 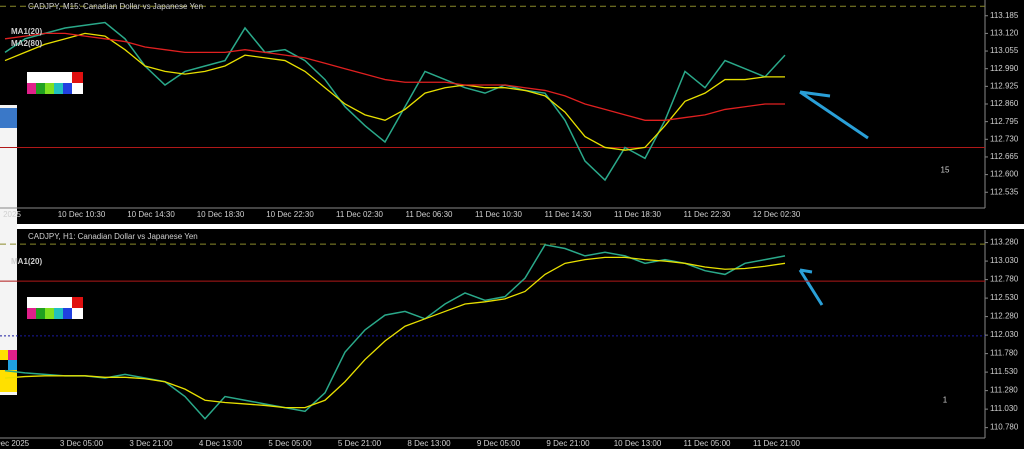 I want to click on time-label: 2025, so click(x=12, y=214).